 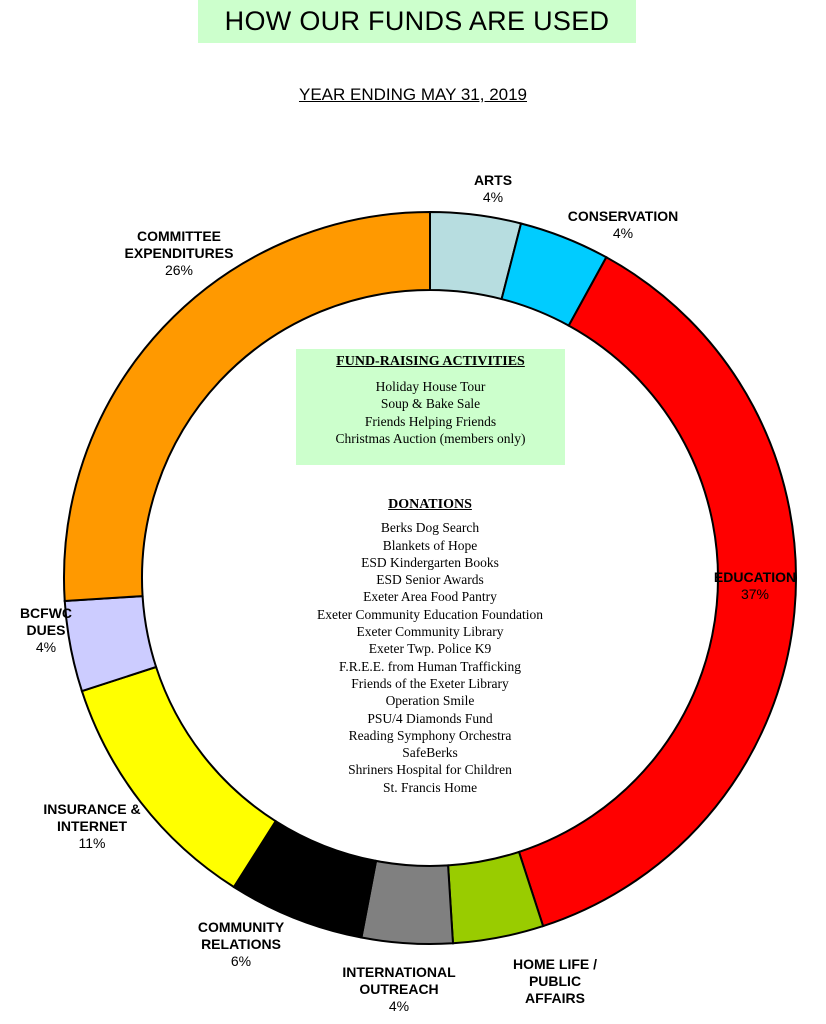 I want to click on label-education: EDUCATION 37%, so click(x=755, y=586).